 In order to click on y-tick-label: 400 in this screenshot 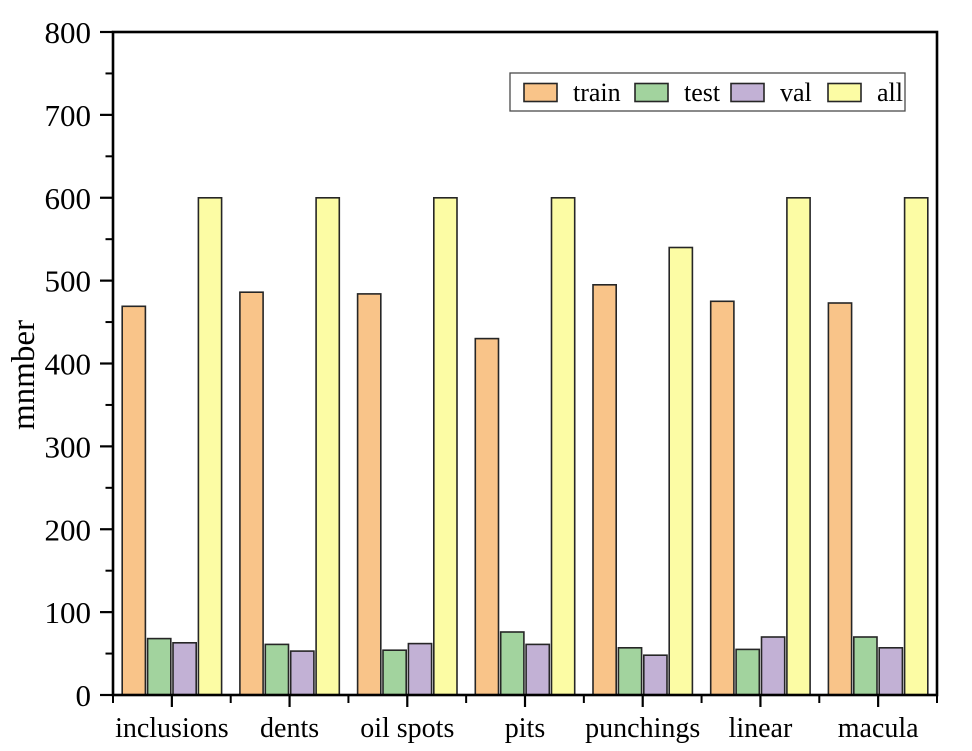, I will do `click(68, 364)`.